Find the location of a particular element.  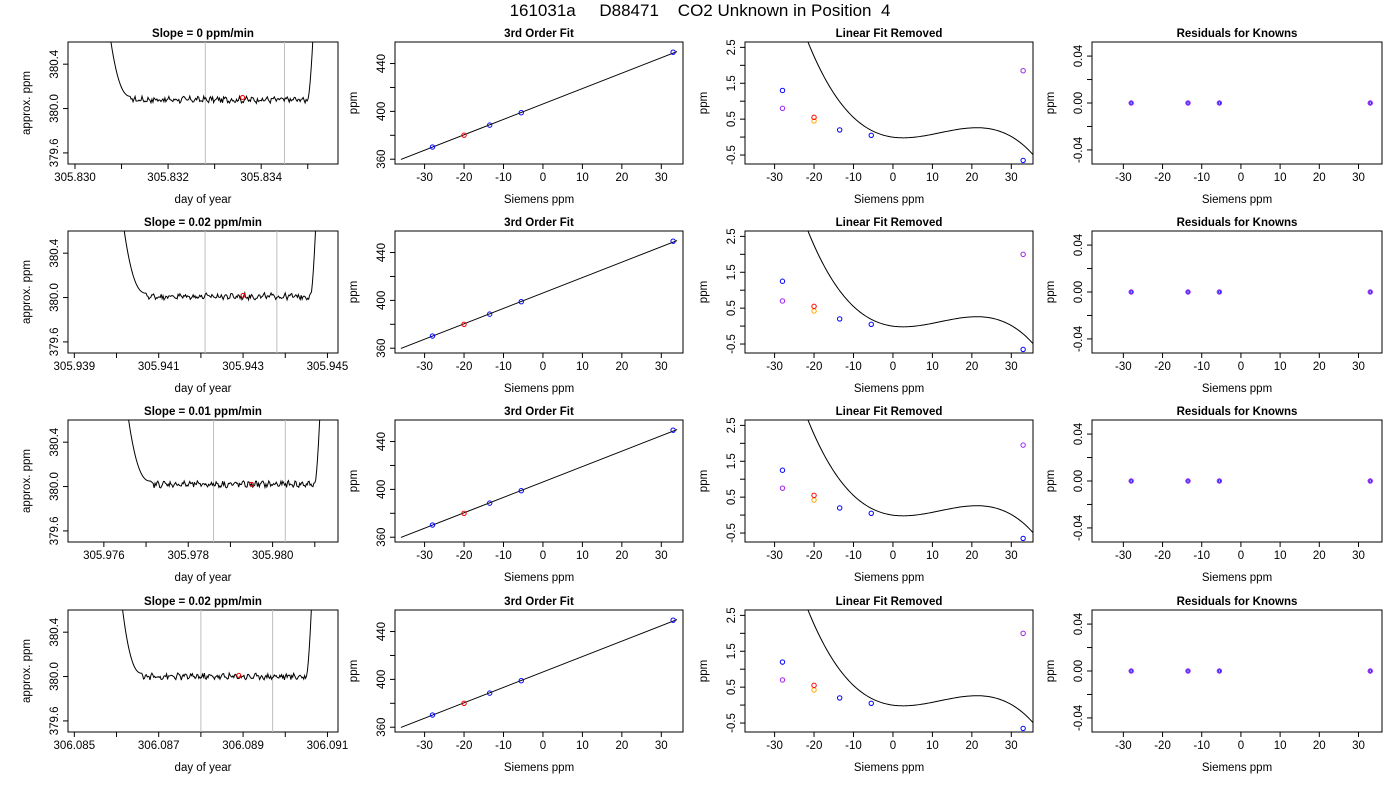

y-tick-label: 360 is located at coordinates (382, 537).